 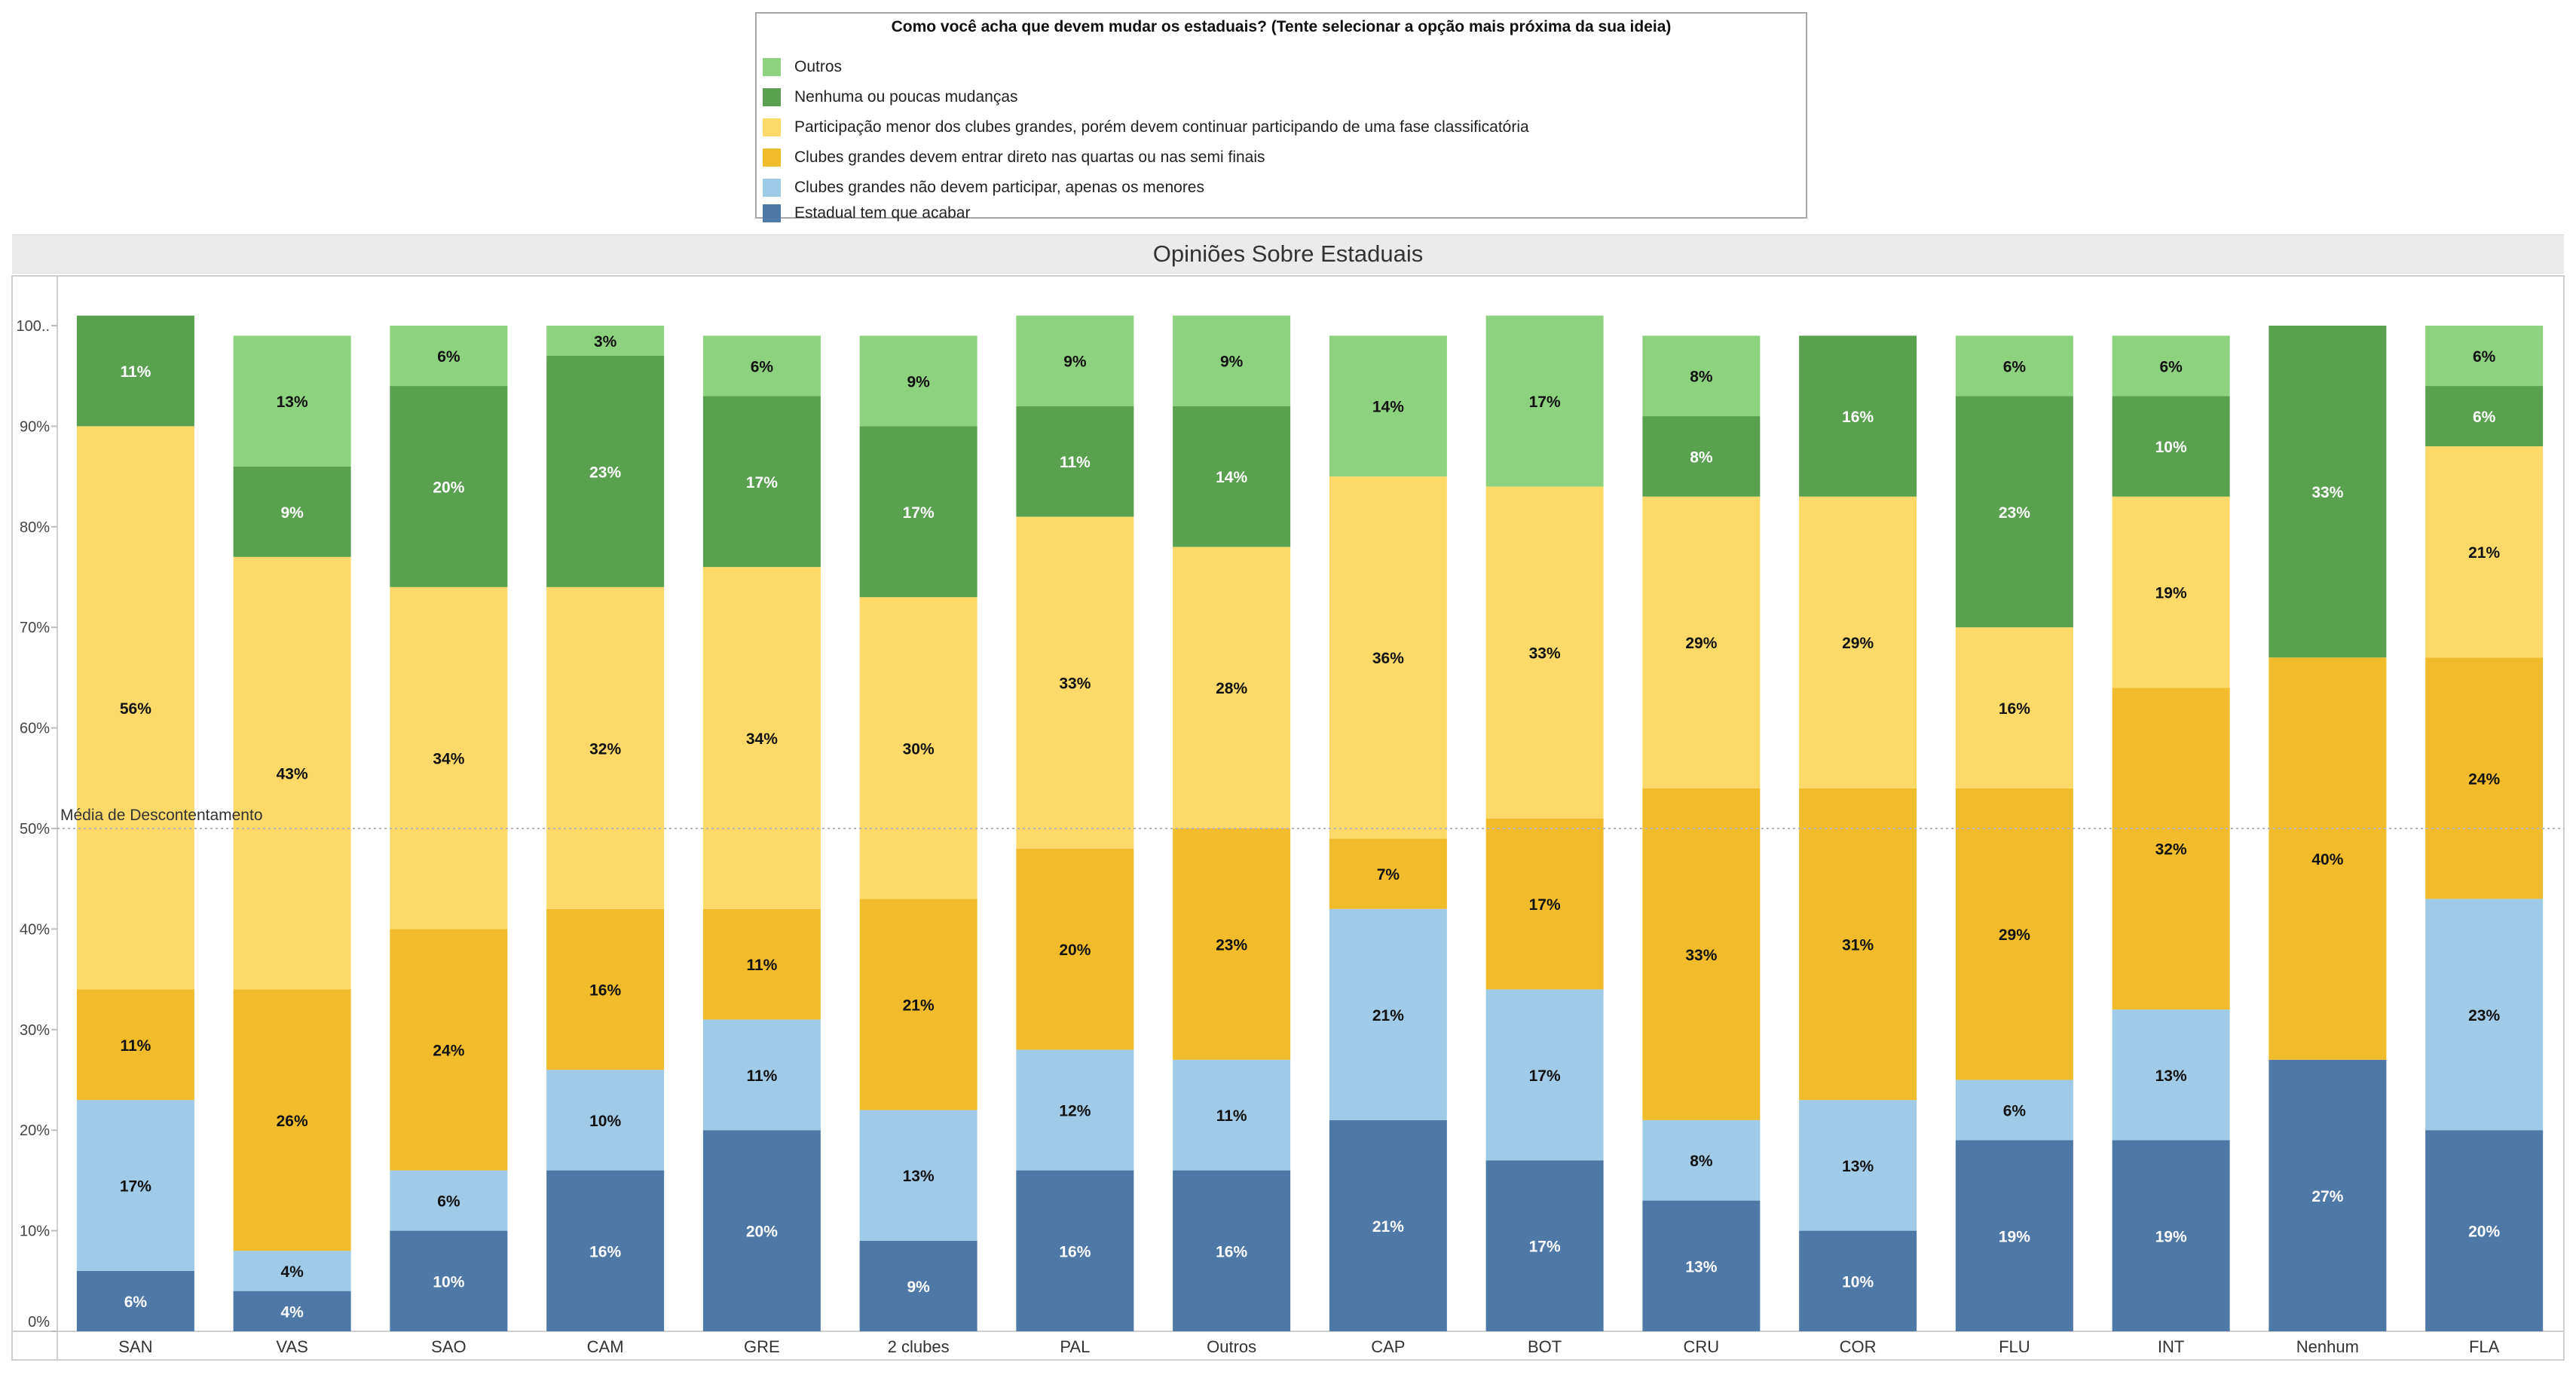 I want to click on bar-stack: 16% 12% 20% 33% 11% 9%, so click(x=1075, y=823).